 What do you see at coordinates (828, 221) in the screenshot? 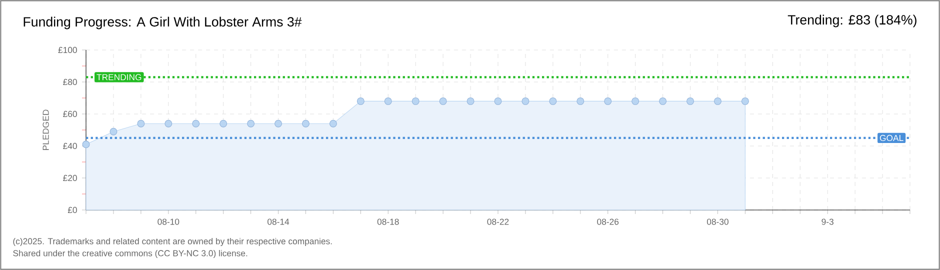
I see `x-tick-label: 9-3` at bounding box center [828, 221].